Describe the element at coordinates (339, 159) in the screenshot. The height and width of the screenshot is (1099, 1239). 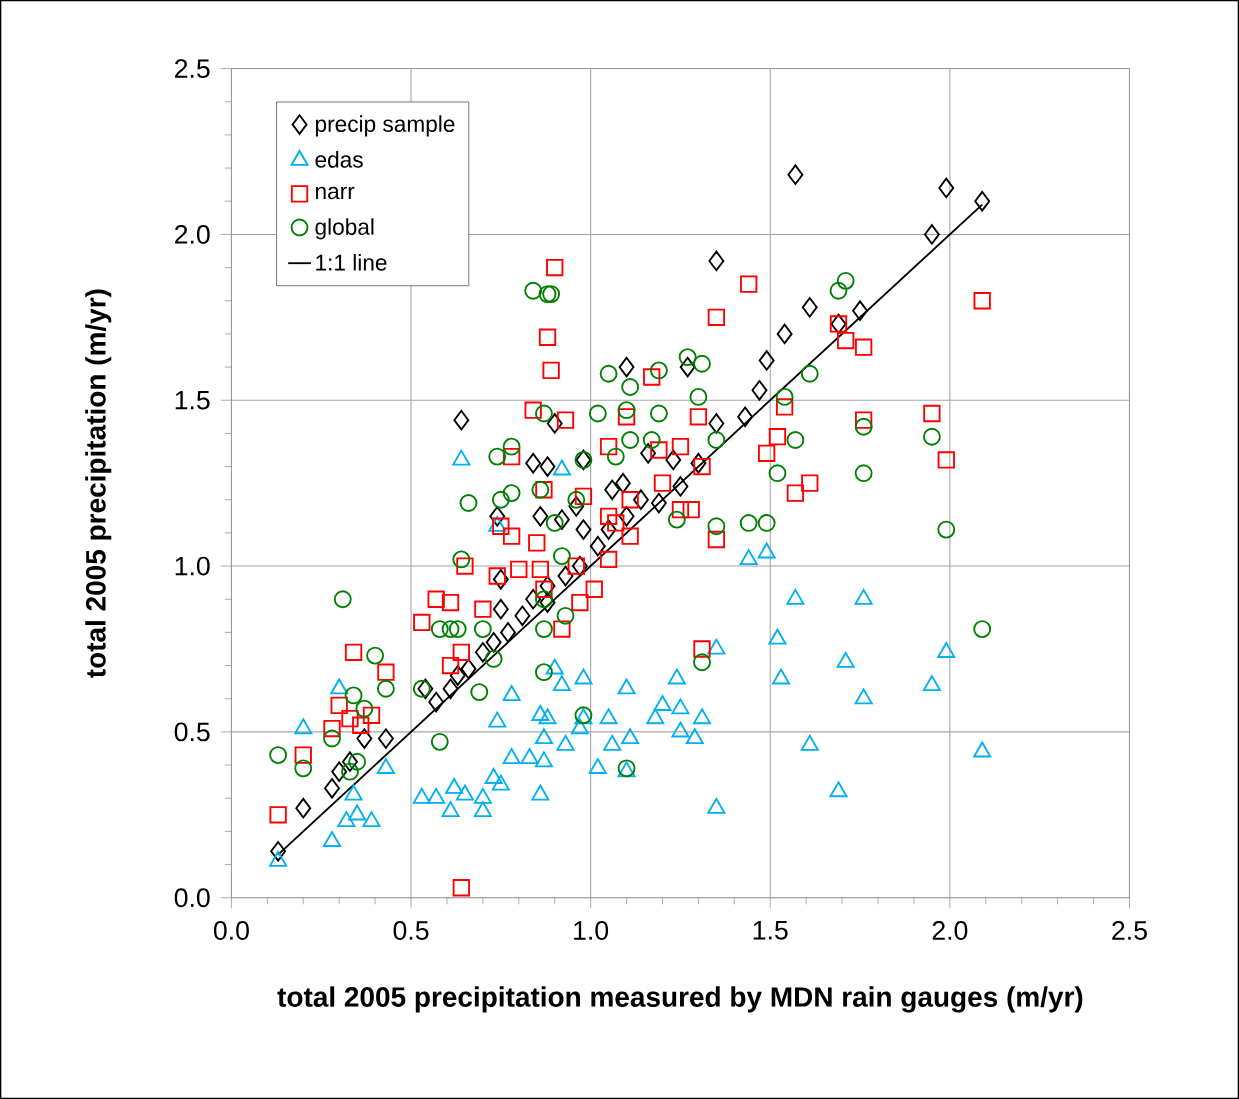
I see `legend-label: edas` at that location.